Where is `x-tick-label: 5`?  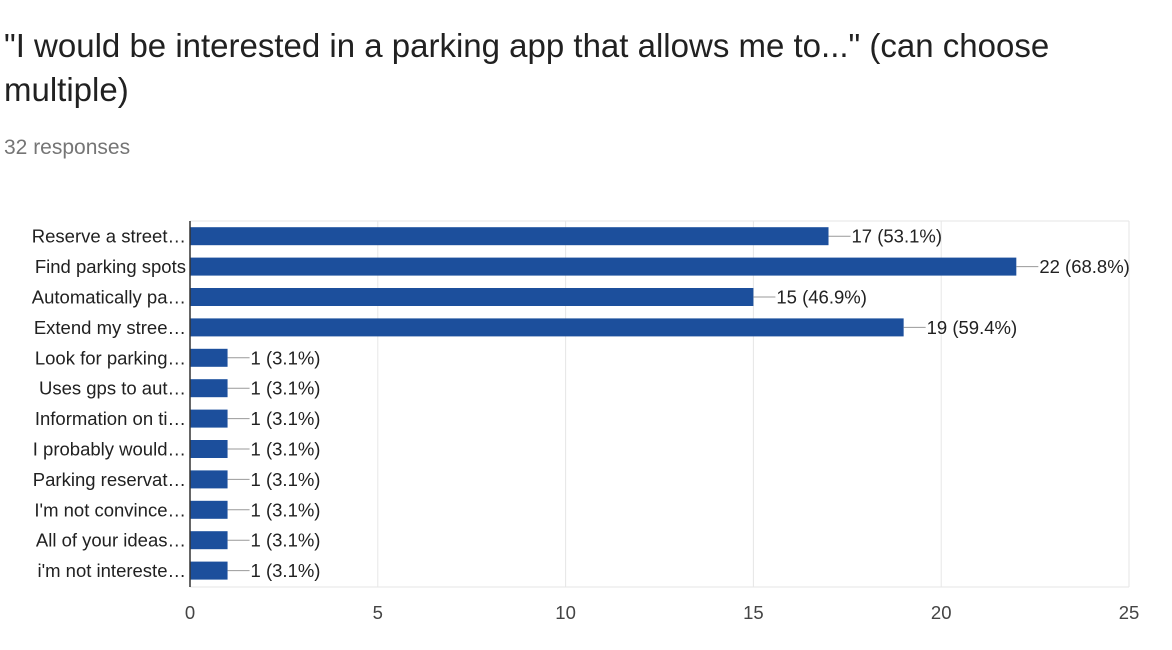 x-tick-label: 5 is located at coordinates (378, 612).